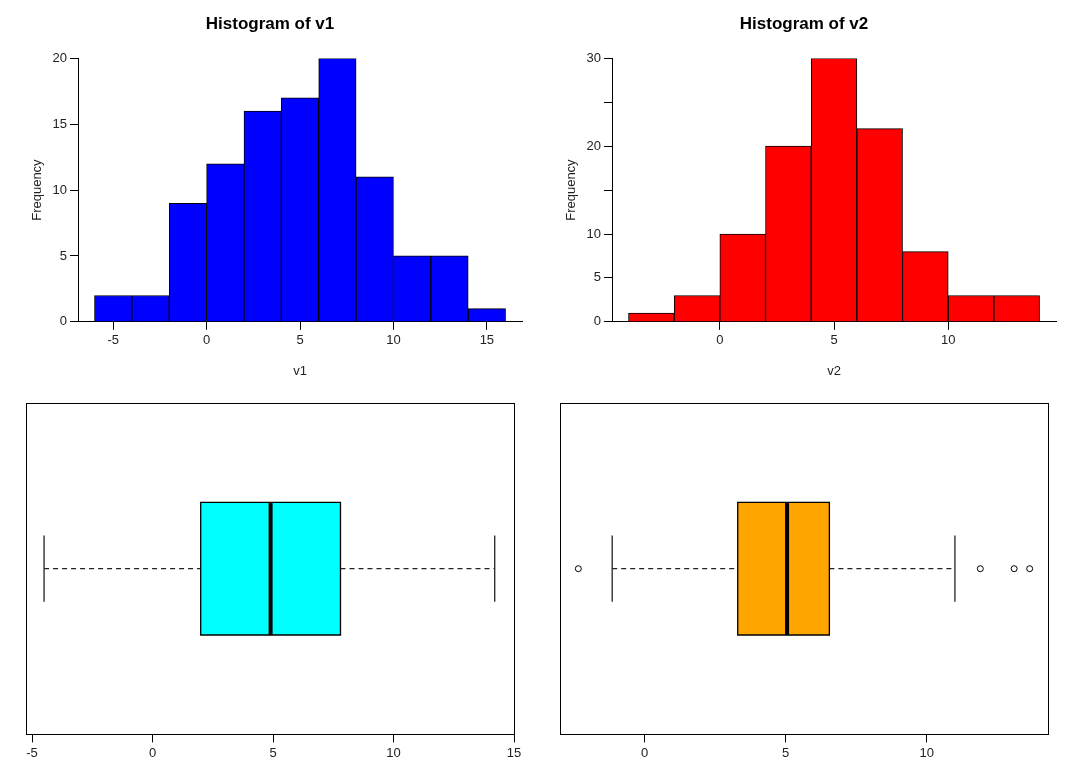 Image resolution: width=1085 pixels, height=778 pixels. I want to click on chart-title: Histogram of v2, so click(804, 23).